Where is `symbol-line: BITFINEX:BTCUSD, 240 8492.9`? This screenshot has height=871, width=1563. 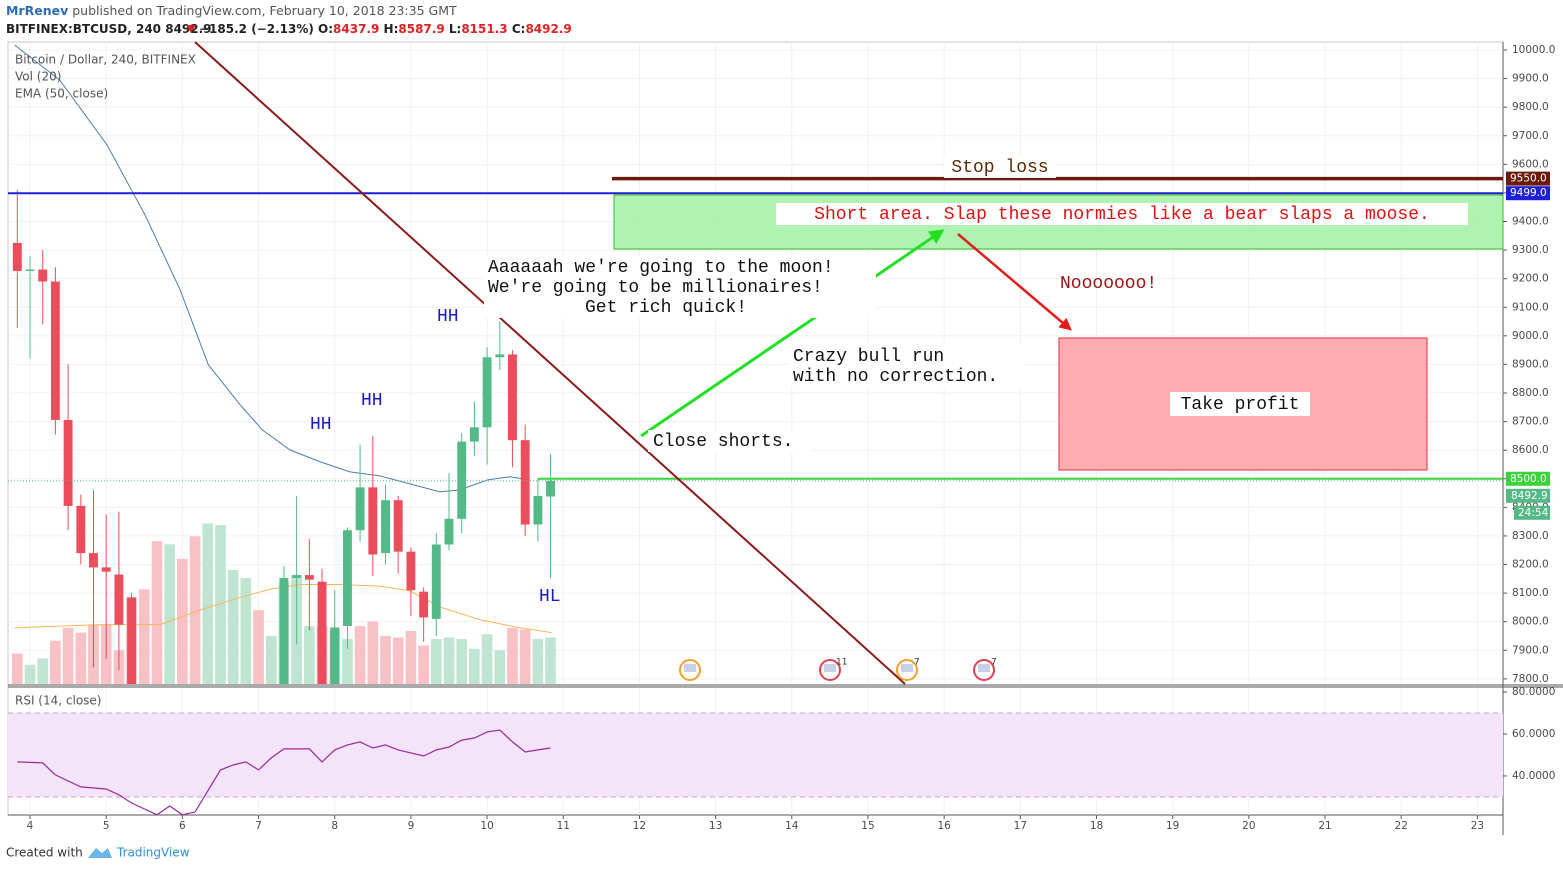
symbol-line: BITFINEX:BTCUSD, 240 8492.9 is located at coordinates (109, 29).